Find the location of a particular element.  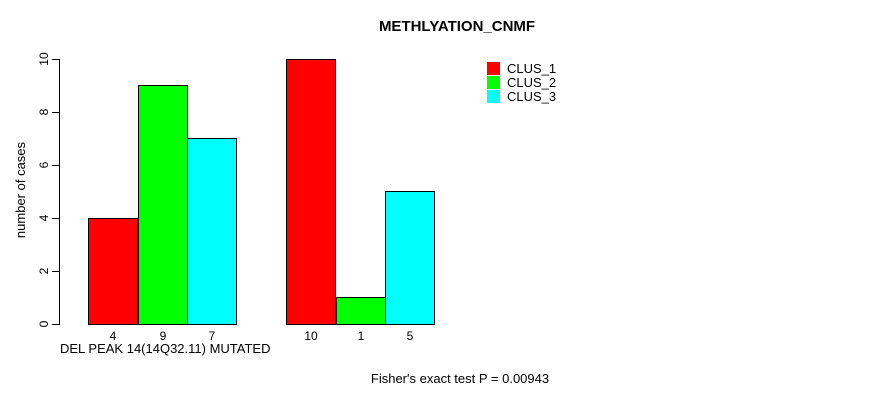

bar-value-label: 5 is located at coordinates (410, 336).